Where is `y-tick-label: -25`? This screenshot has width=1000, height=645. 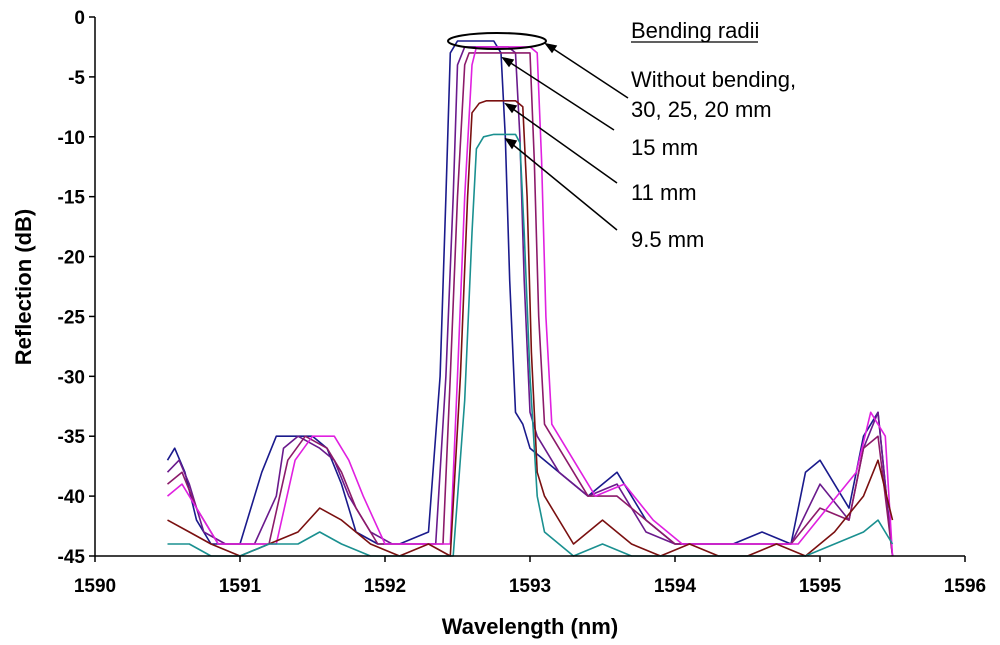
y-tick-label: -25 is located at coordinates (72, 317).